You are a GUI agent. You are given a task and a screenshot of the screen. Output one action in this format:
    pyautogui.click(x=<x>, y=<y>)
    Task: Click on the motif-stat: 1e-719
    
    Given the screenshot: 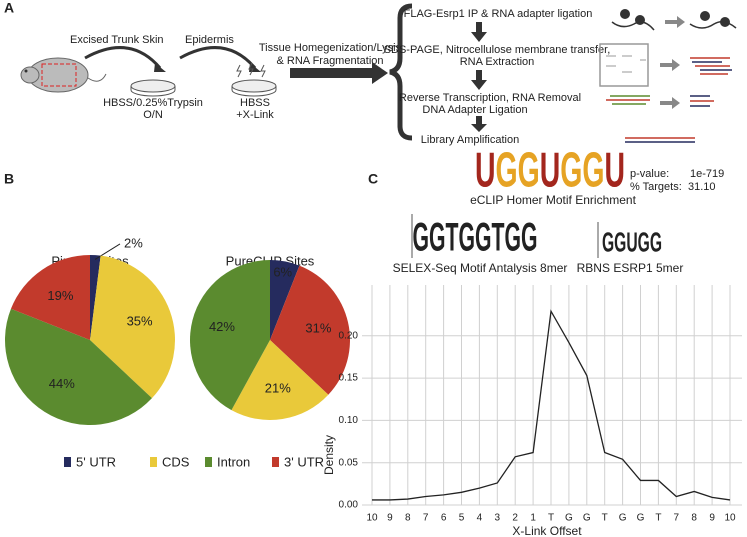 What is the action you would take?
    pyautogui.click(x=707, y=174)
    